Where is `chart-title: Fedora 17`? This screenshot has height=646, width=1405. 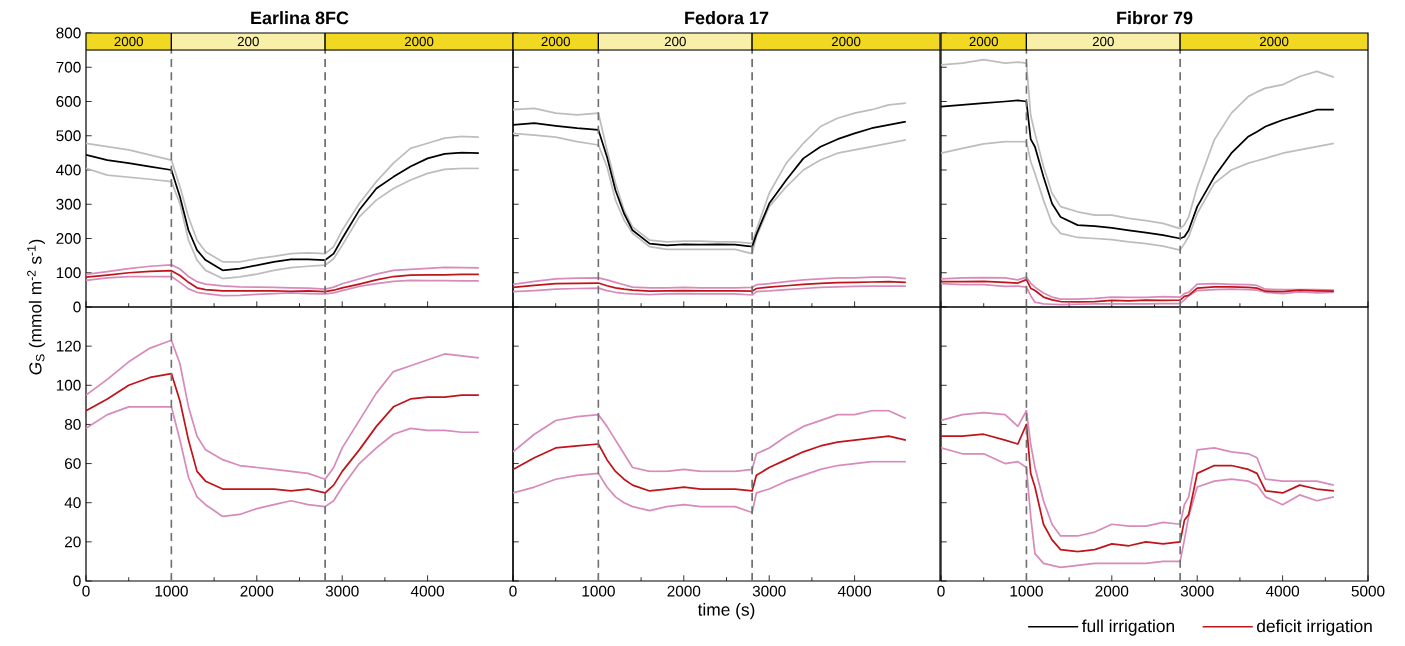
chart-title: Fedora 17 is located at coordinates (727, 18).